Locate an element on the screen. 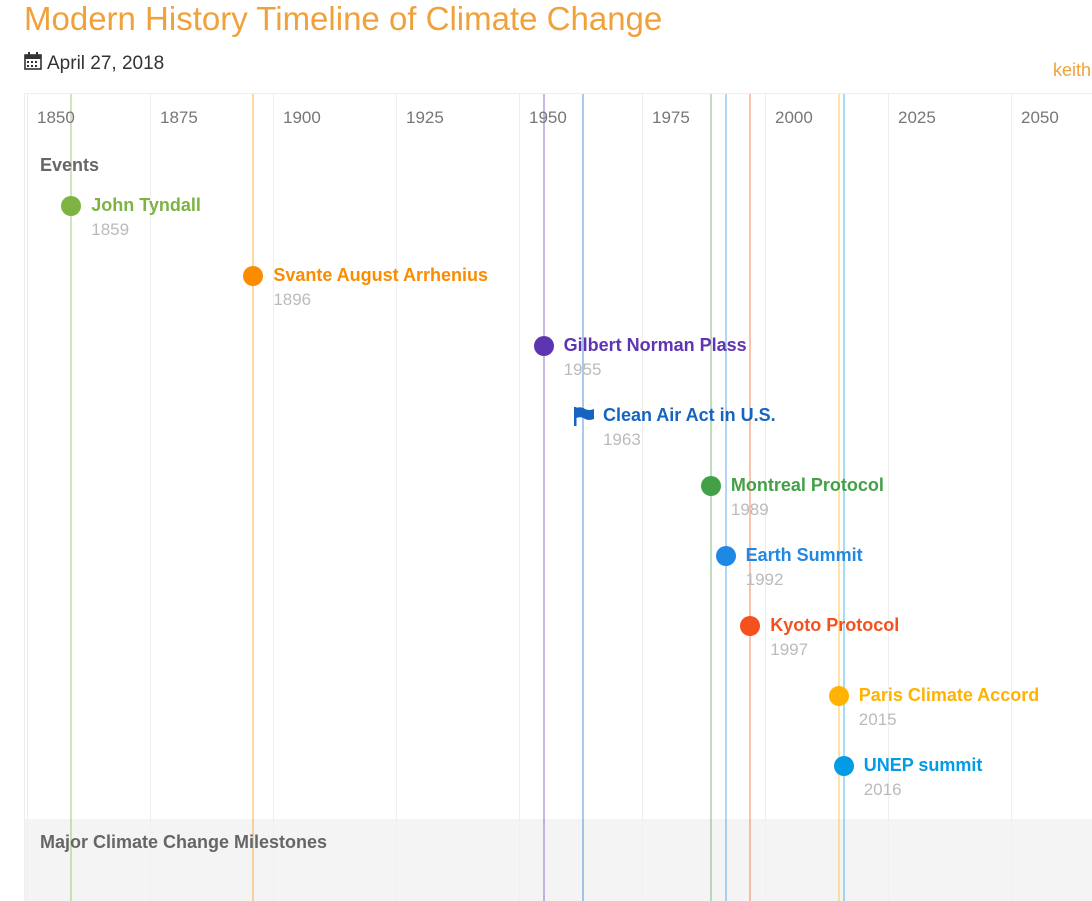 The height and width of the screenshot is (901, 1092). x-tick-label: 2000 is located at coordinates (794, 117).